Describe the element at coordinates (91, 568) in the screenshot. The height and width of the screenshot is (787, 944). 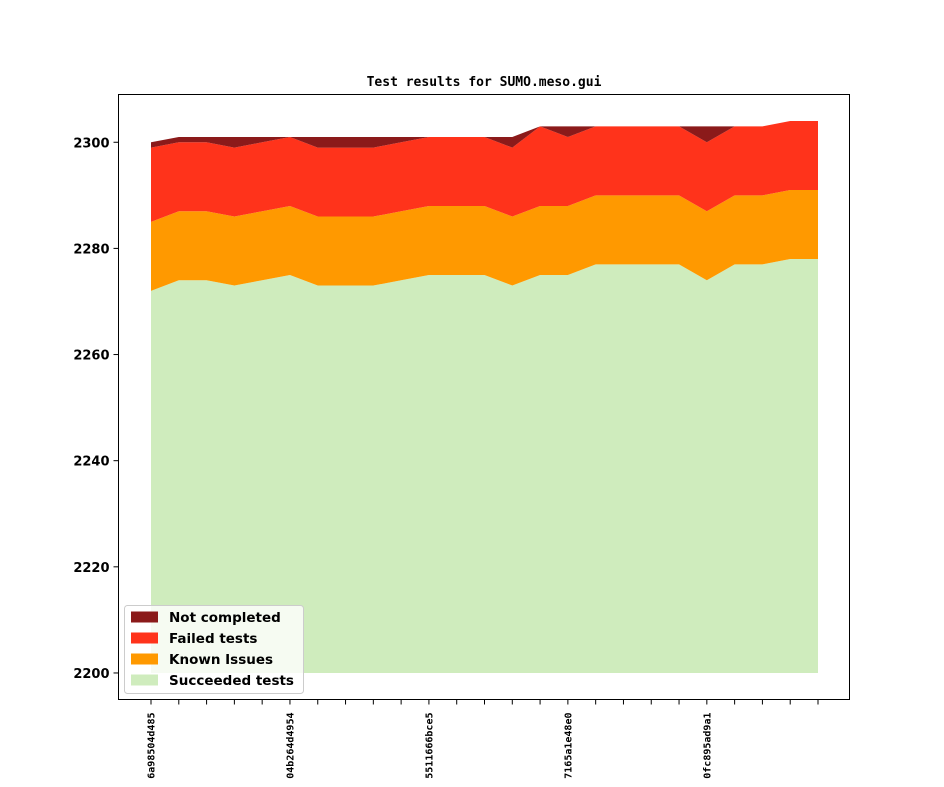
I see `y-tick-label: 2220` at that location.